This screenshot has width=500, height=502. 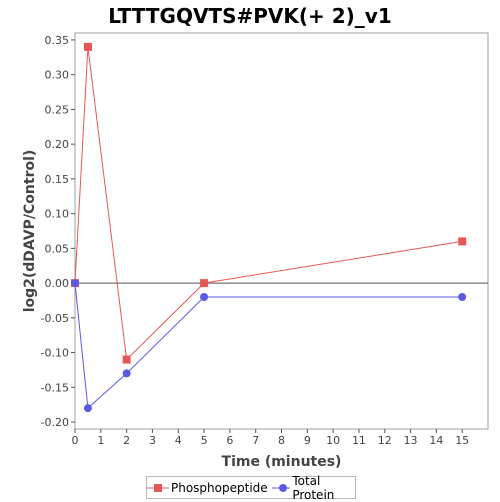 I want to click on x-tick-label: 14, so click(x=436, y=440).